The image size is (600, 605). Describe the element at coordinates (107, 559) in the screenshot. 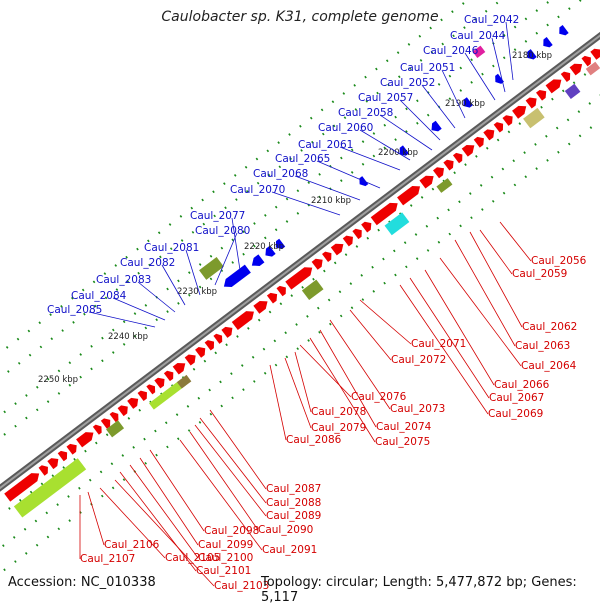

I see `gene-label: Caul_2107` at that location.